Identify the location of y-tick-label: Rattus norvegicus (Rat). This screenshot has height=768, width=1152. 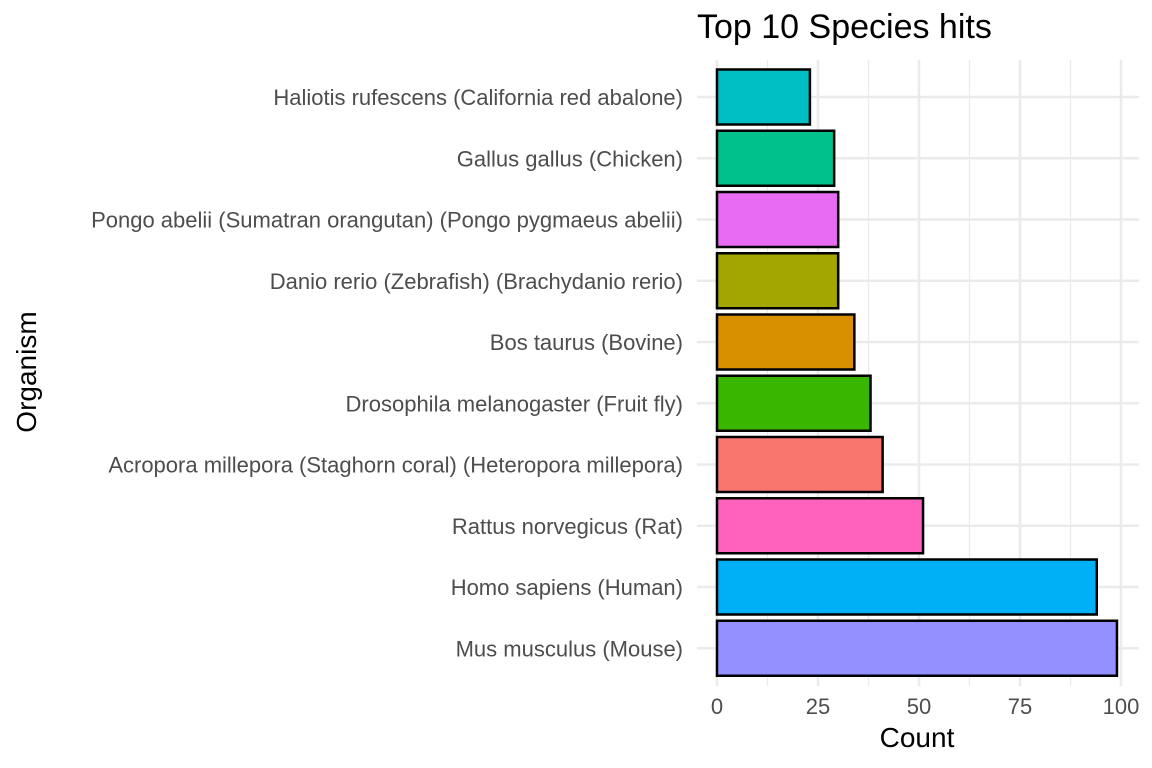
(567, 526).